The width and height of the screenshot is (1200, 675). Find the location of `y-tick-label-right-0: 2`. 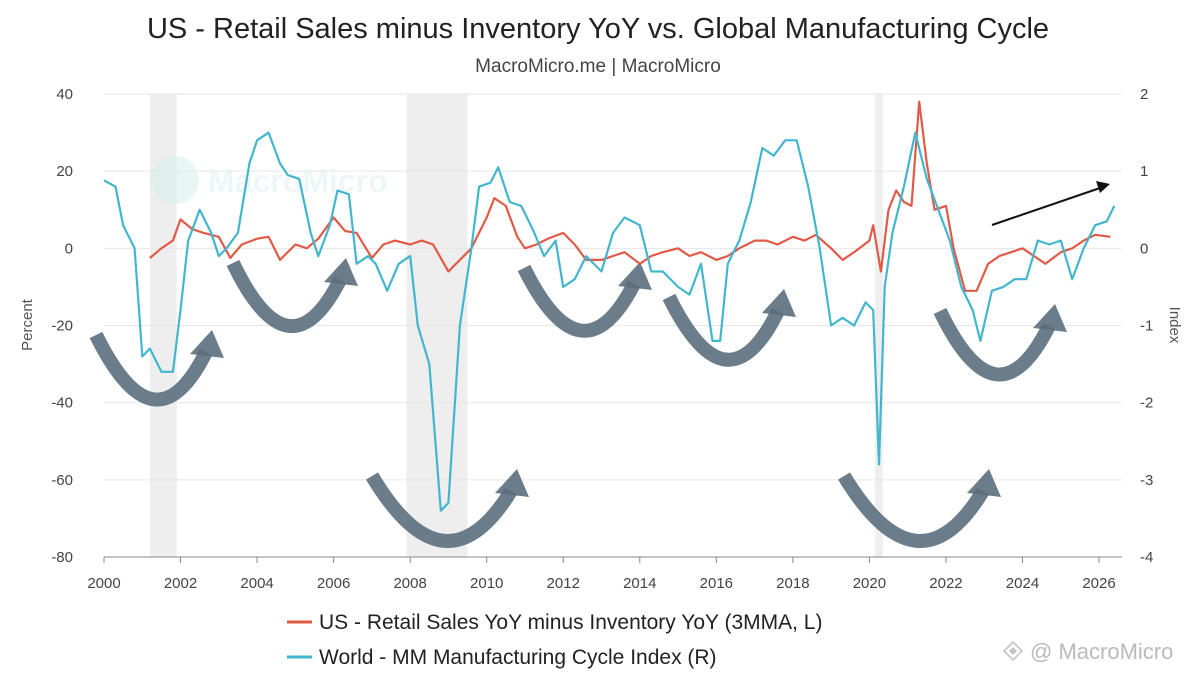

y-tick-label-right-0: 2 is located at coordinates (1144, 94).